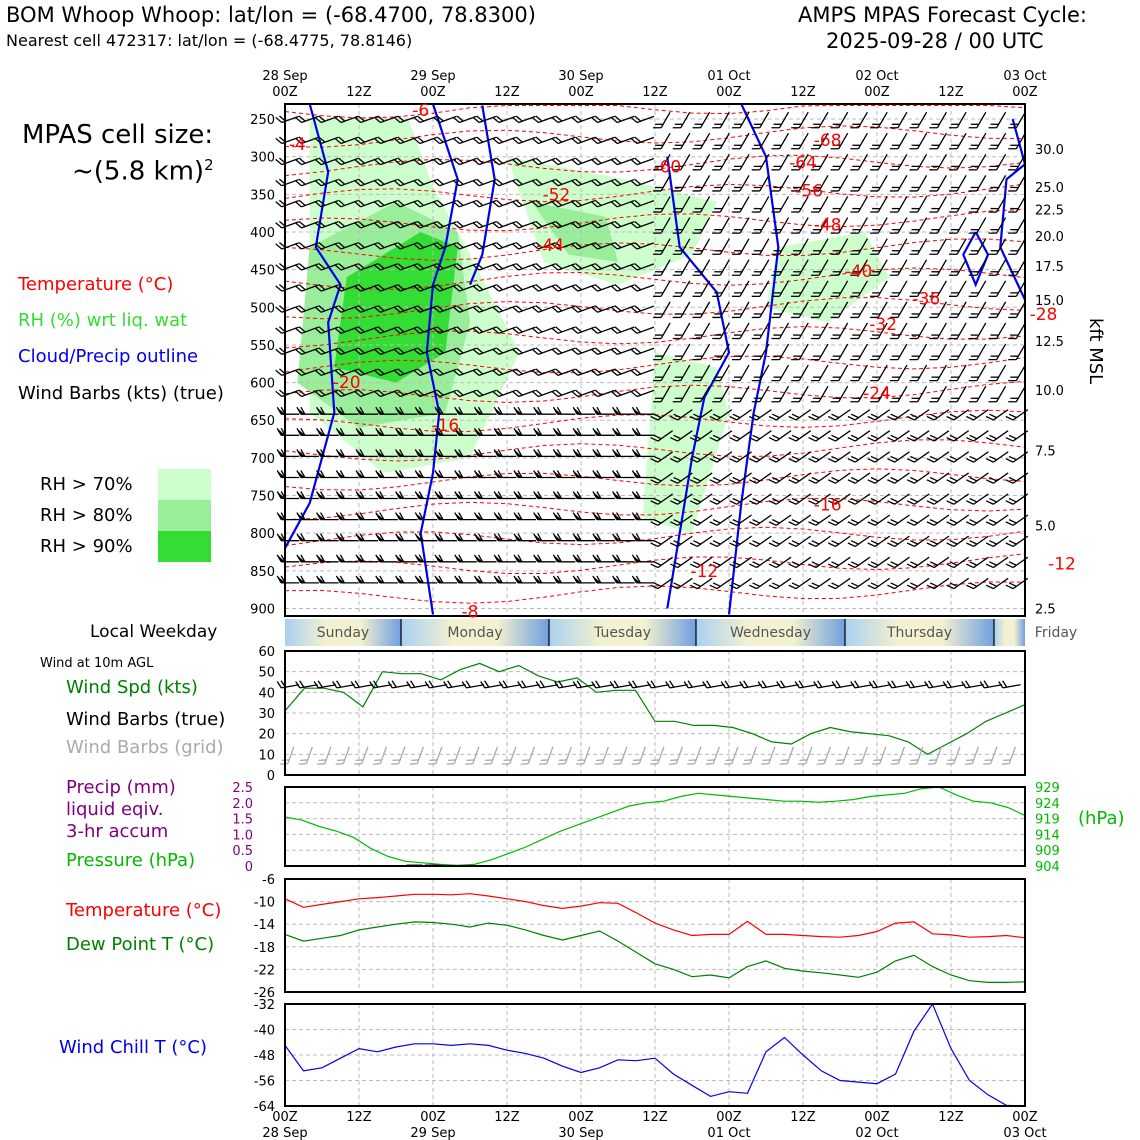 The height and width of the screenshot is (1140, 1140). I want to click on top-hour-label: 00Z, so click(581, 92).